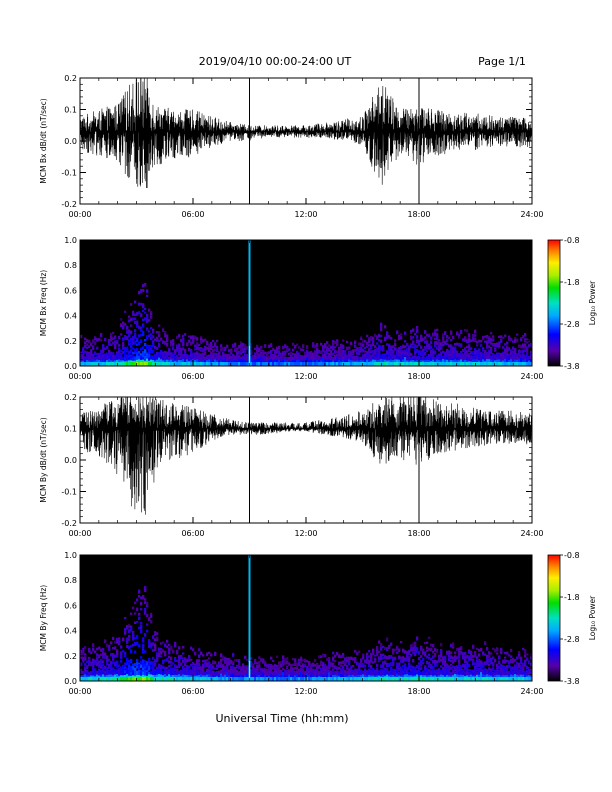 This screenshot has height=792, width=612. I want to click on x-tick-label: 06:00, so click(192, 533).